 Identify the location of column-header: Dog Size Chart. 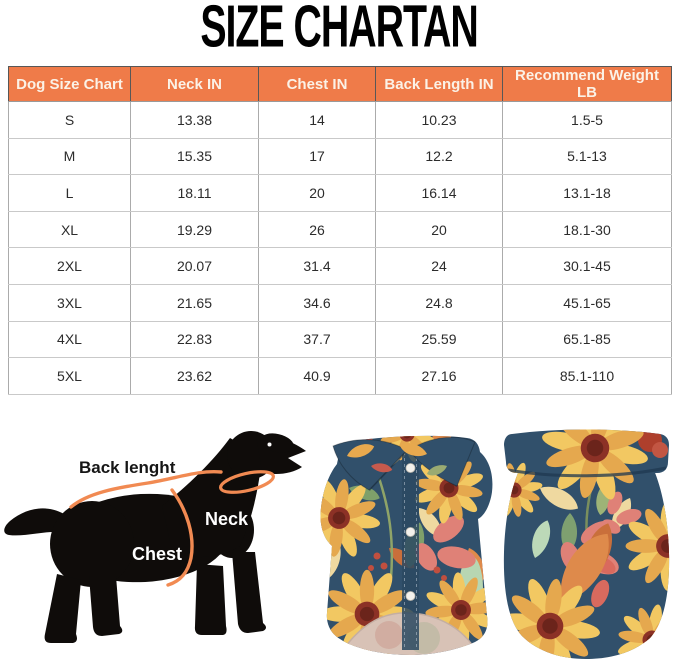
(69, 84).